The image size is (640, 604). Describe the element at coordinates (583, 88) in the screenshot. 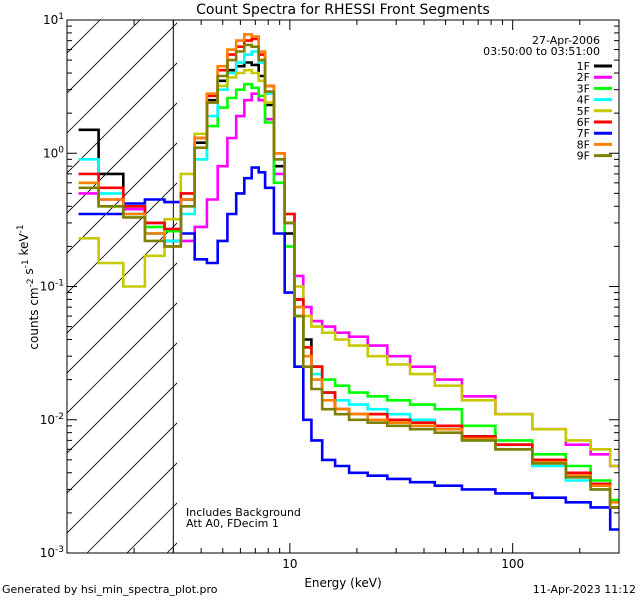

I see `legend-label-3f: 3F` at that location.